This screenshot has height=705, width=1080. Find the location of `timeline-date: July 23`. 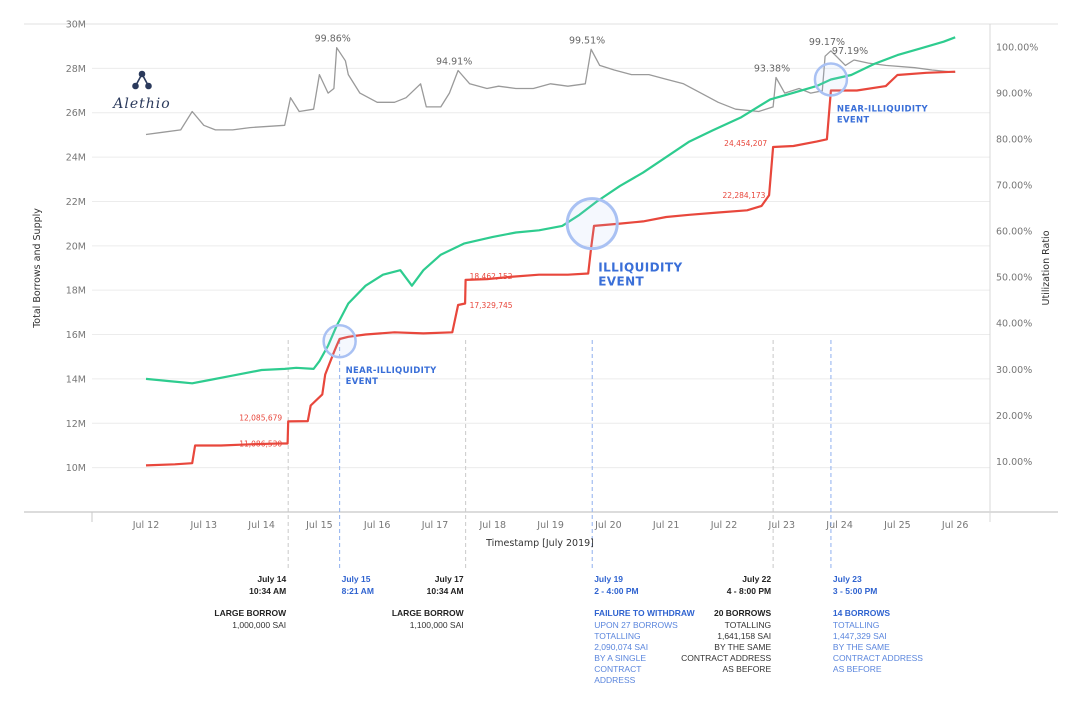

timeline-date: July 23 is located at coordinates (847, 579).